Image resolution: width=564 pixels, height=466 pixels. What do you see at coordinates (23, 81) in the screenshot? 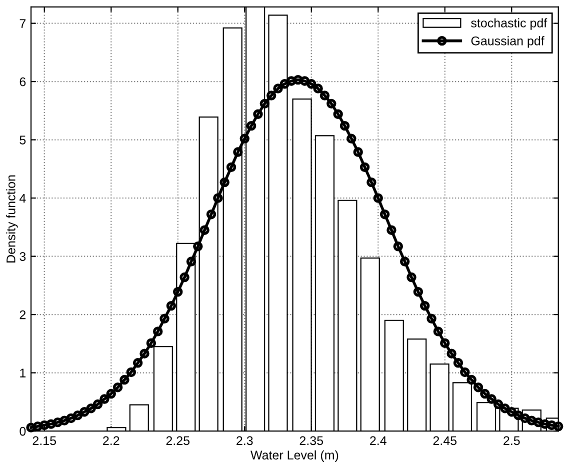
I see `y-tick-label: 6` at bounding box center [23, 81].